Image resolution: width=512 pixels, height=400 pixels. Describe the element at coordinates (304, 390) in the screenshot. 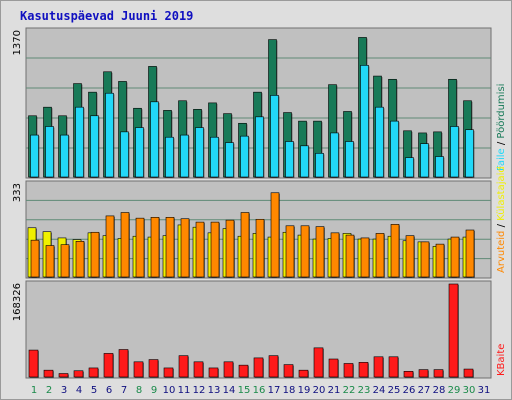

I see `day-label-19: 19` at that location.